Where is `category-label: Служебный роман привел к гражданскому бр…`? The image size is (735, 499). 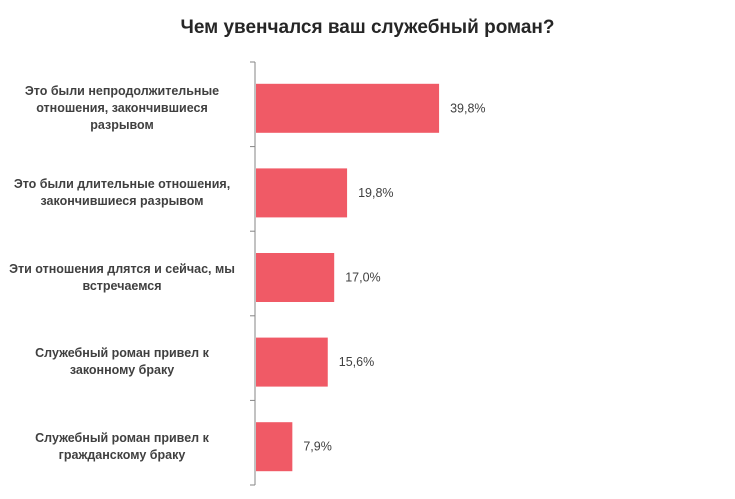
category-label: Служебный роман привел к гражданскому бр… is located at coordinates (122, 446).